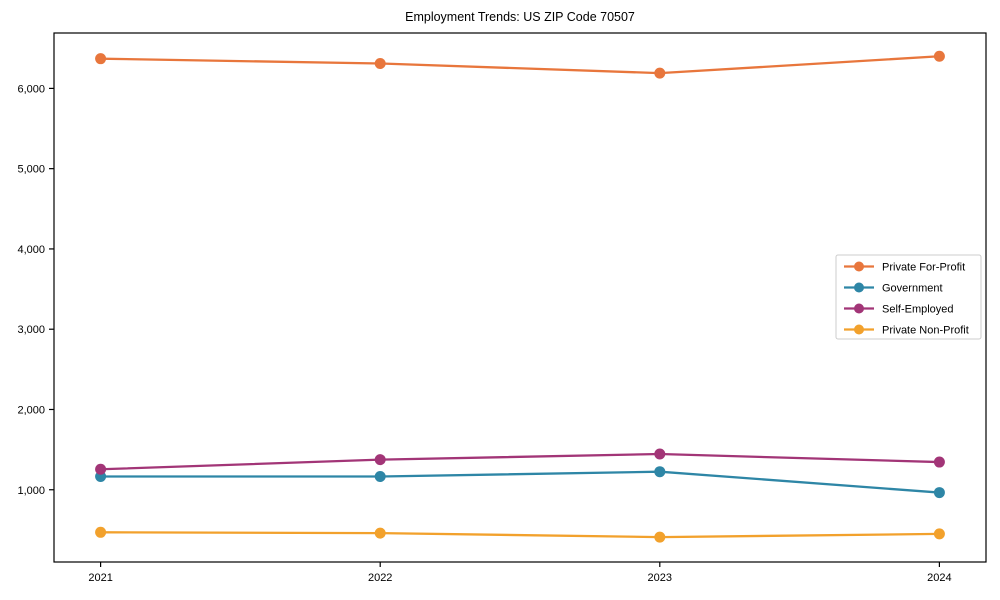 Image resolution: width=1000 pixels, height=600 pixels. Describe the element at coordinates (939, 462) in the screenshot. I see `series-point-self-employed-2024` at that location.